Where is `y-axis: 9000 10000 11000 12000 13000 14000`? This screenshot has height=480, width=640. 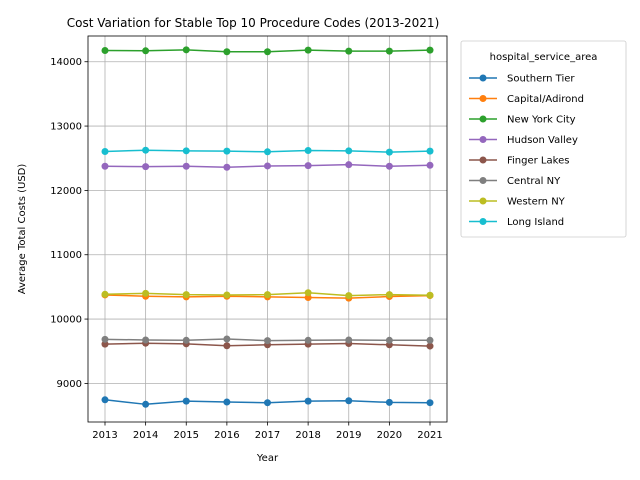 y-axis: 9000 10000 11000 12000 13000 14000 is located at coordinates (69, 223).